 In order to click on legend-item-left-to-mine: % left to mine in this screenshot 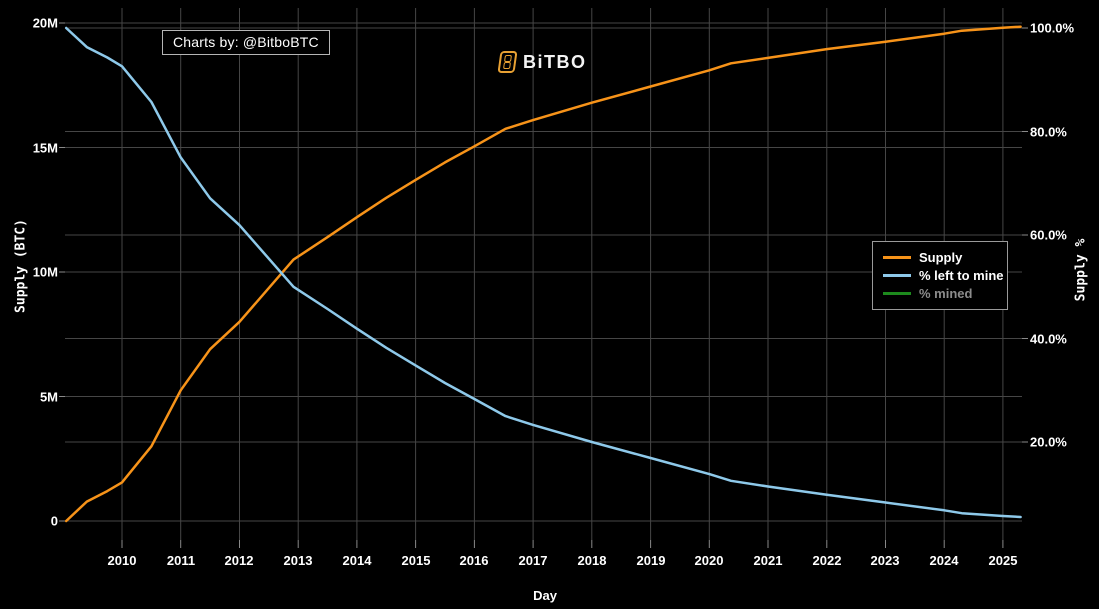, I will do `click(940, 275)`.